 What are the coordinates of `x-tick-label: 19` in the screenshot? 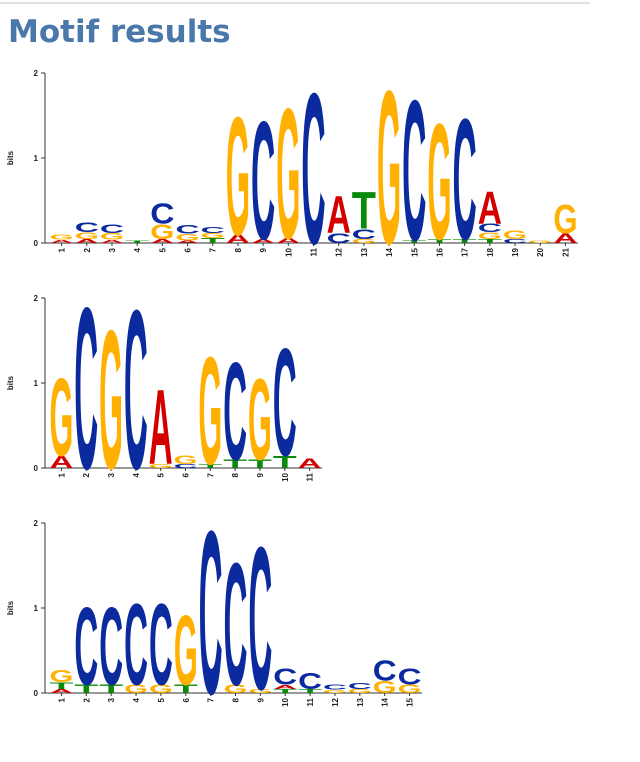 It's located at (515, 251).